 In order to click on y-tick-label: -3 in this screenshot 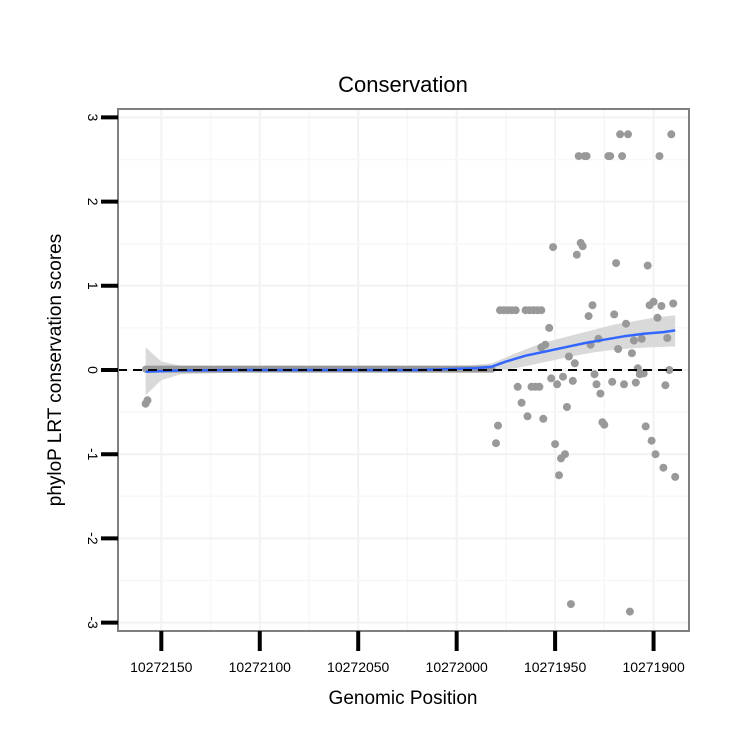, I will do `click(93, 622)`.